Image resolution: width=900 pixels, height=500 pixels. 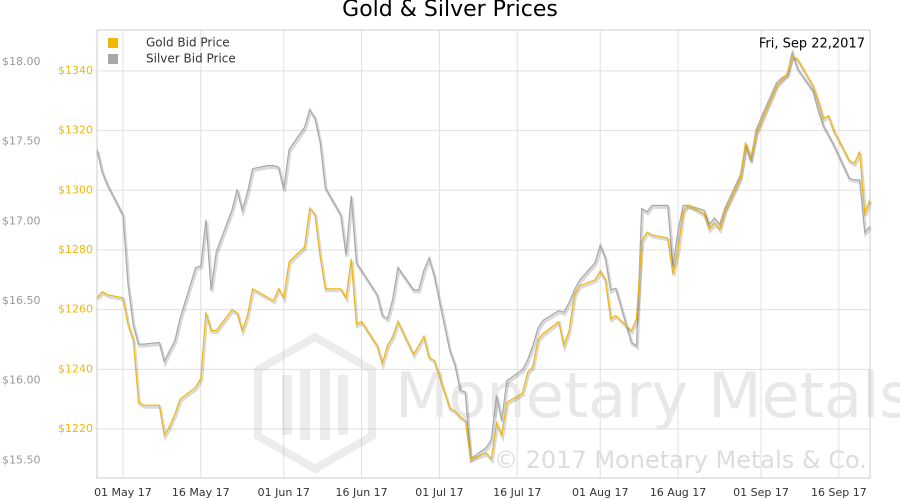 What do you see at coordinates (75, 249) in the screenshot?
I see `y2-tick-label: $1280` at bounding box center [75, 249].